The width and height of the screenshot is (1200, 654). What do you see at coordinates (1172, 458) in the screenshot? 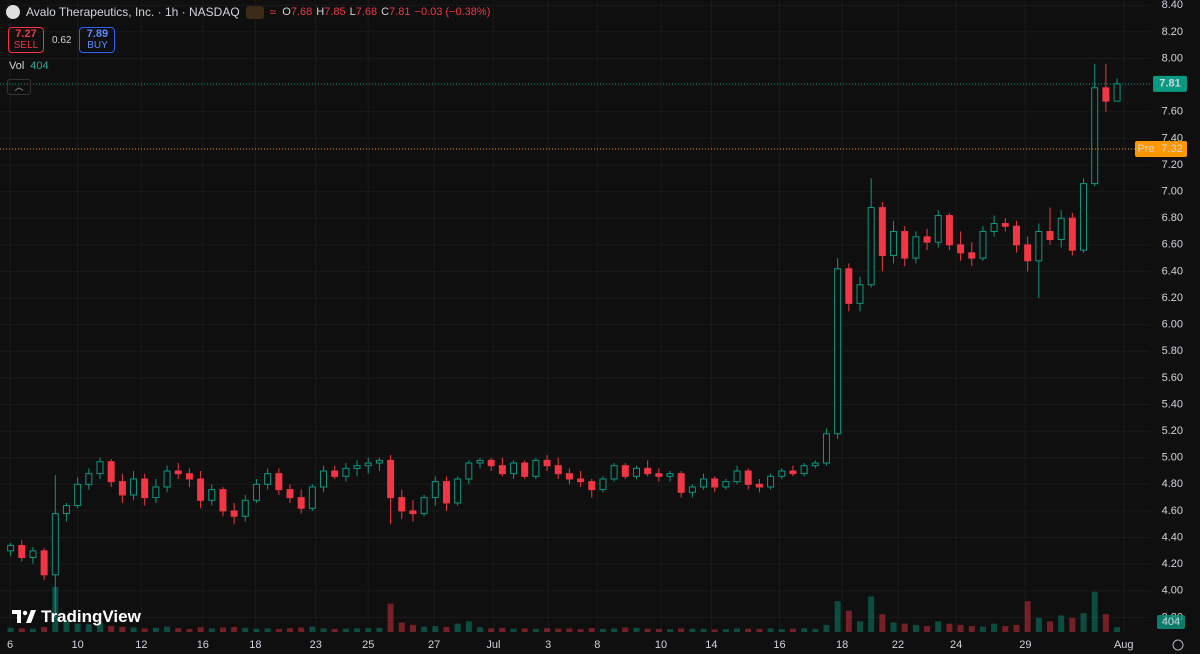
I see `y-tick-label: 5.00` at bounding box center [1172, 458].